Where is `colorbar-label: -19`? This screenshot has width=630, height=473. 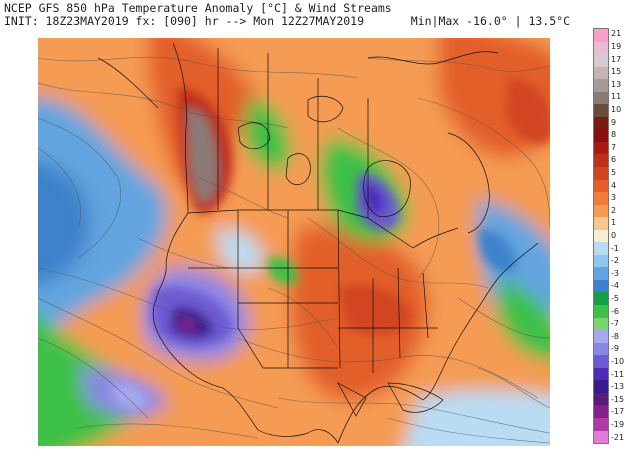 colorbar-label: -19 is located at coordinates (618, 425).